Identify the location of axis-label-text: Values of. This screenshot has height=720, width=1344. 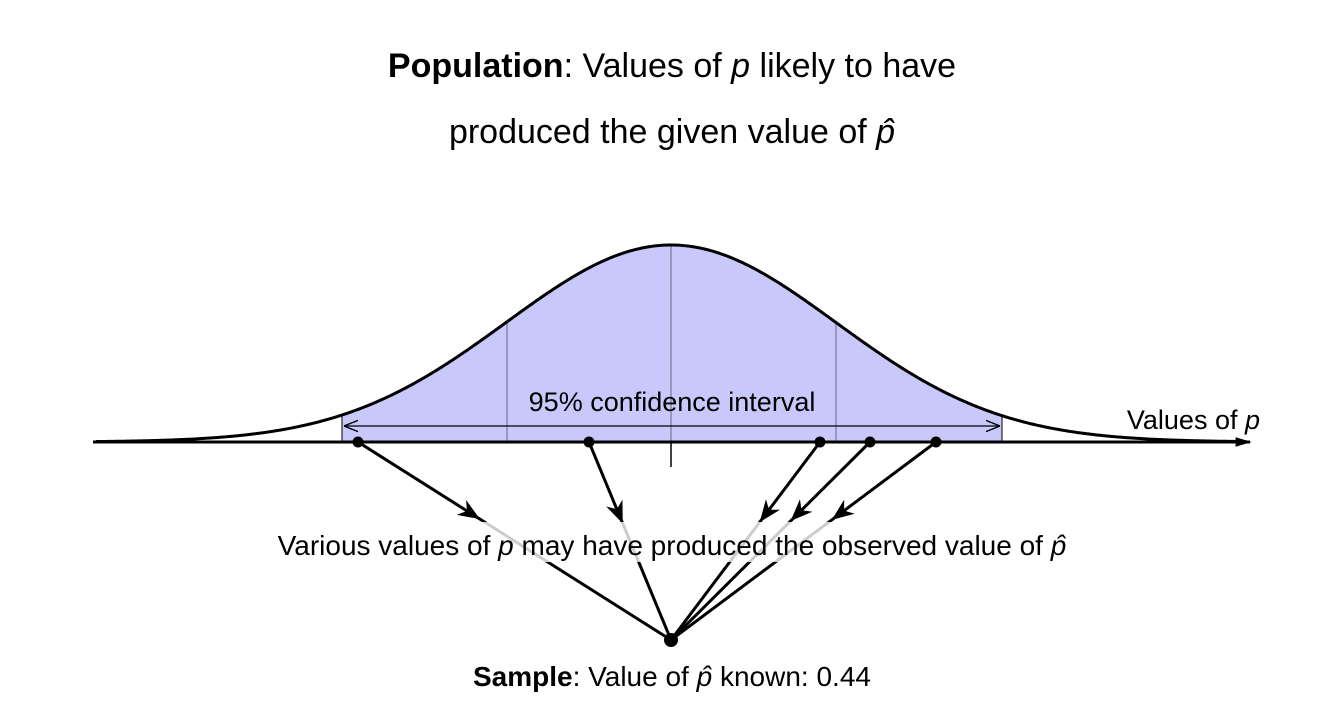
(1186, 420).